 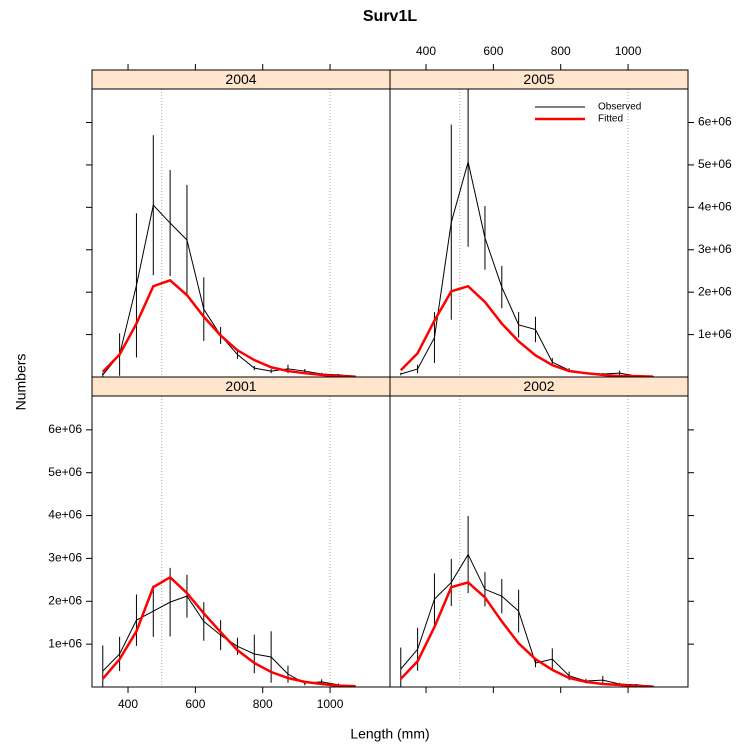 I want to click on strip-label: 2001, so click(x=240, y=386).